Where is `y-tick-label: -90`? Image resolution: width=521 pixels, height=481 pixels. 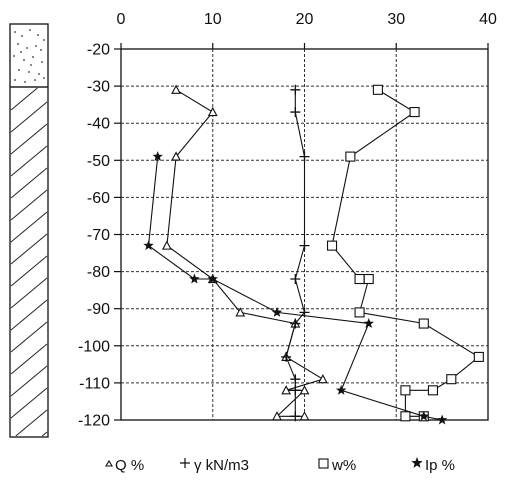
y-tick-label: -90 is located at coordinates (98, 309).